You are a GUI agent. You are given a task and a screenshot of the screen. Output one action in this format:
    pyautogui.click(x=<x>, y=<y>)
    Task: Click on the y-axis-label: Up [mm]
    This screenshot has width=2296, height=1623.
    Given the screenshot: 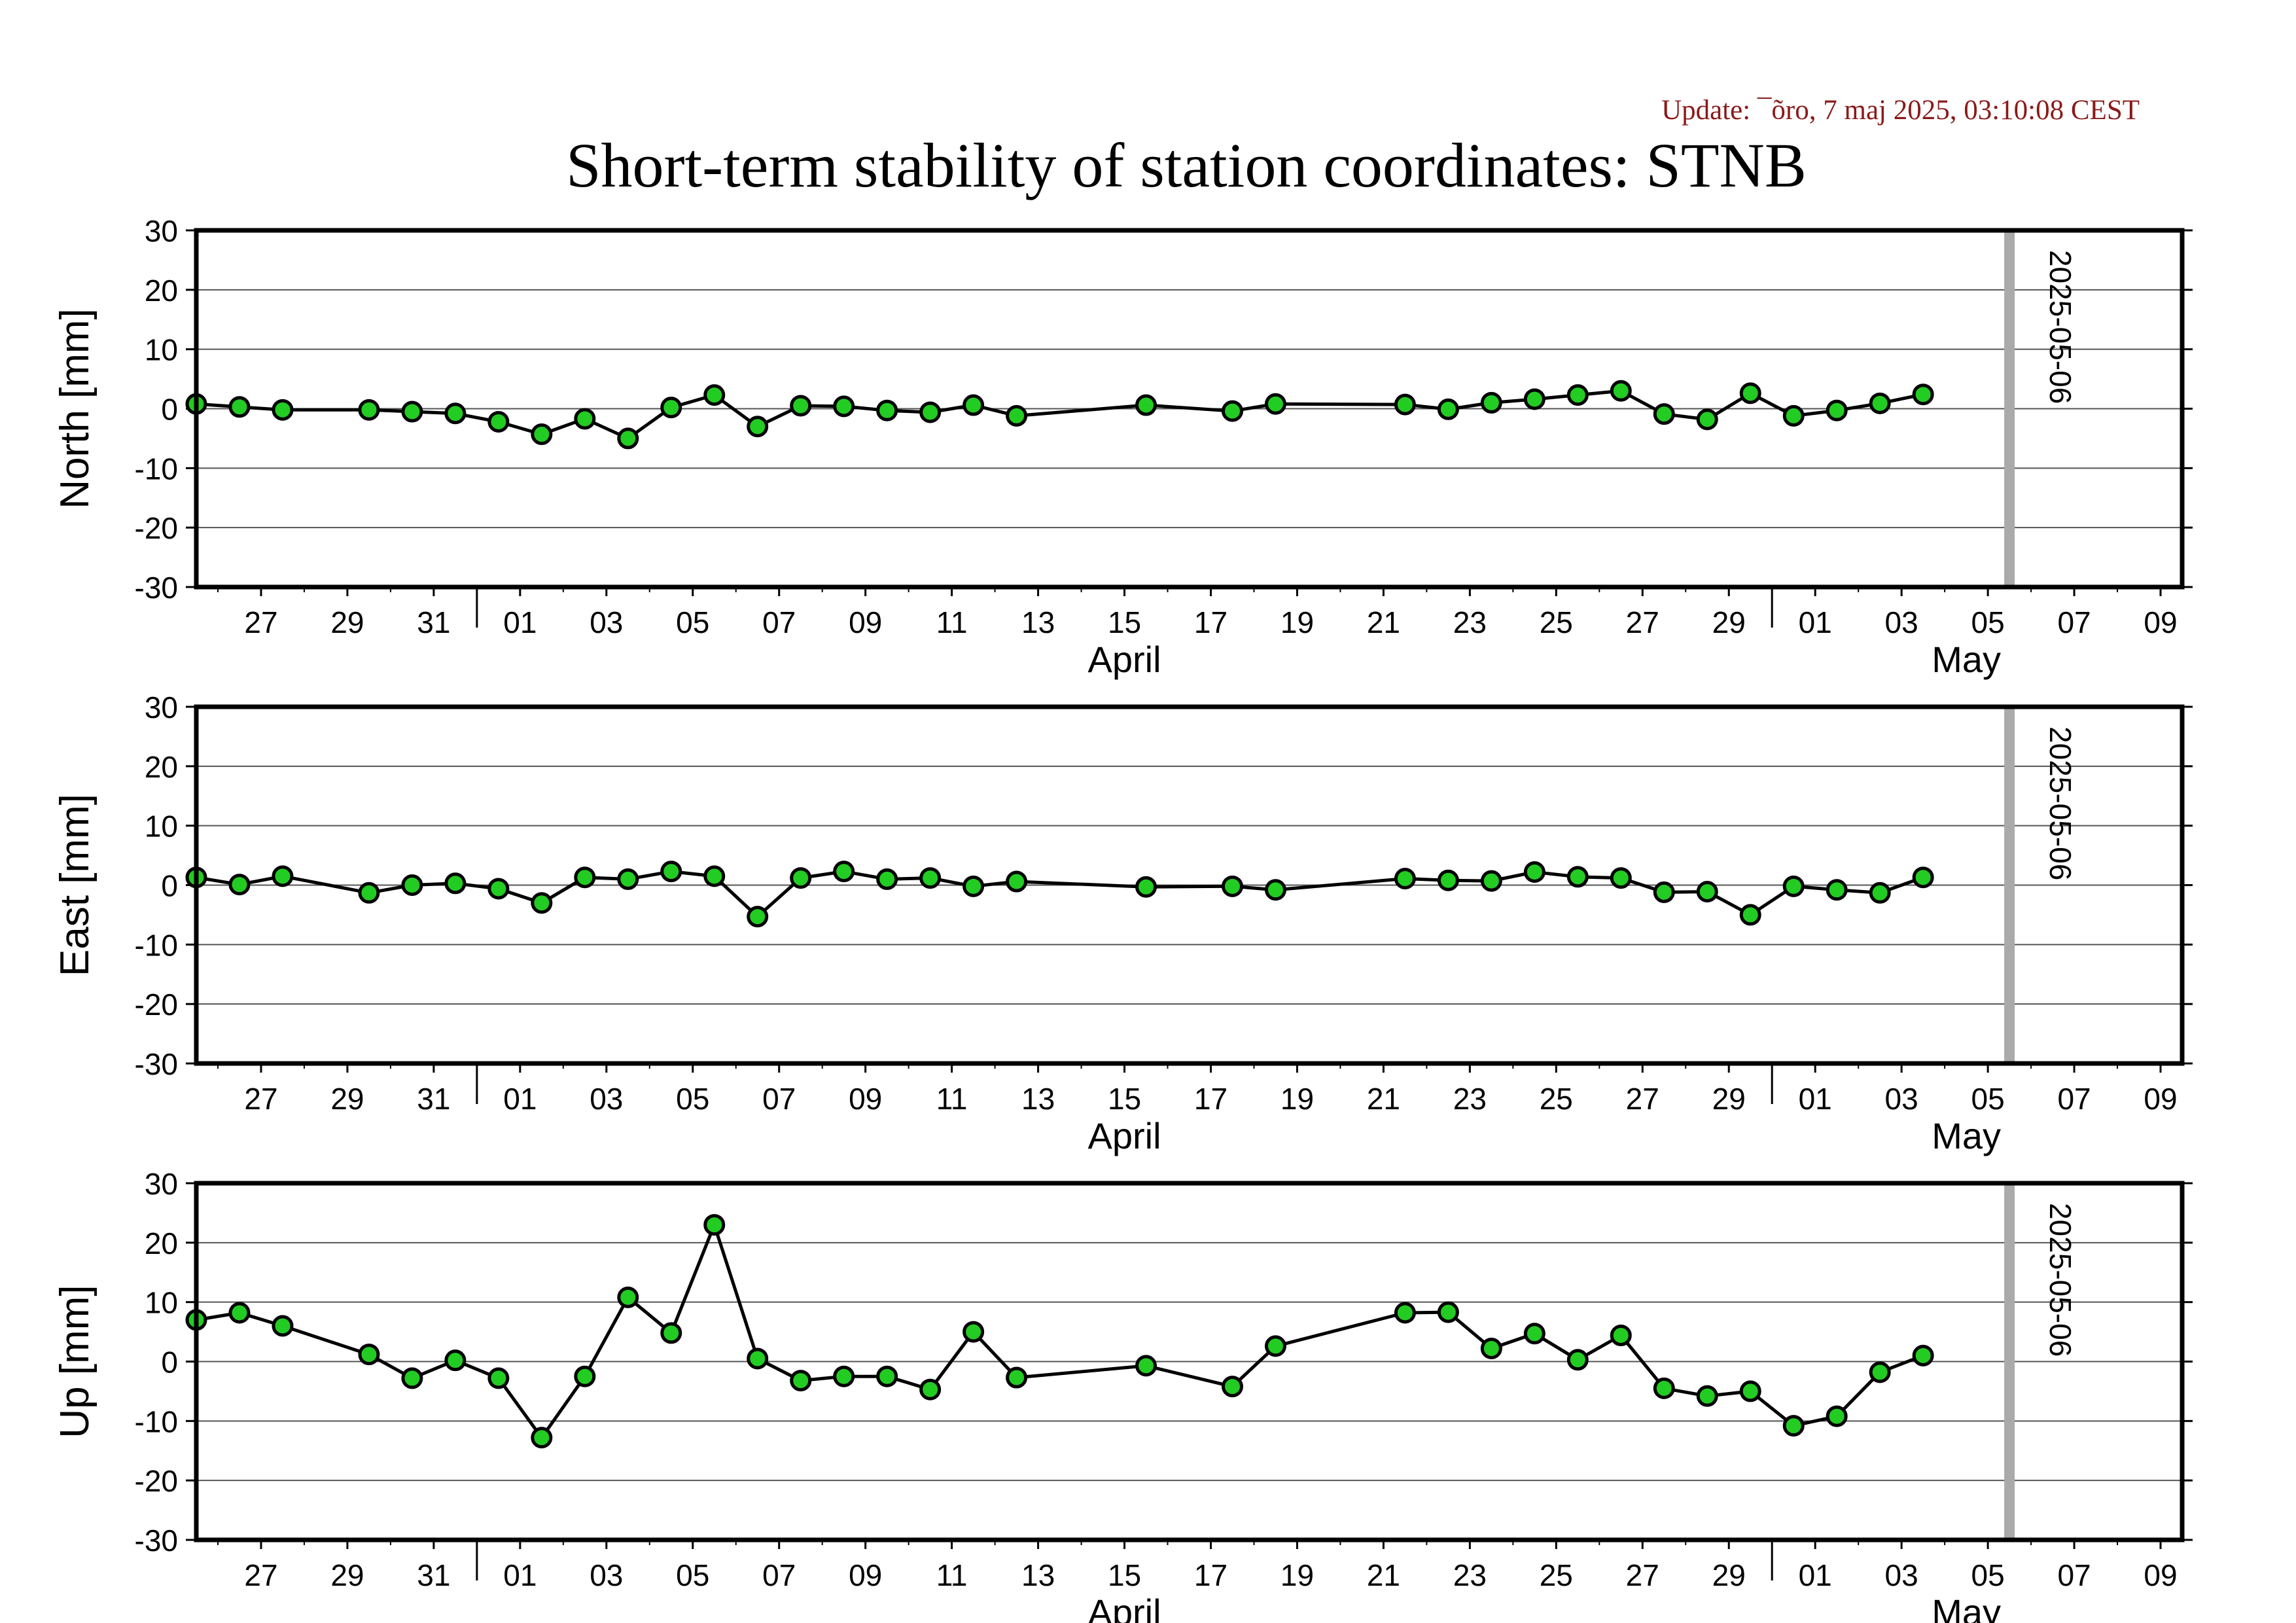 What is the action you would take?
    pyautogui.click(x=74, y=1361)
    